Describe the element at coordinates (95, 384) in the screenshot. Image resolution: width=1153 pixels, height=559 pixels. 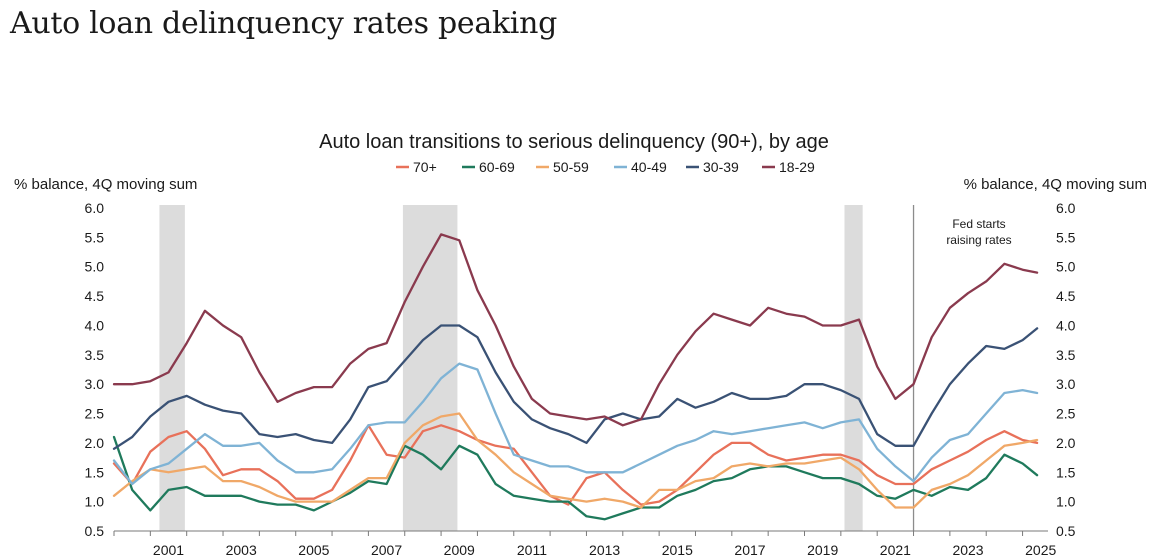
I see `y-tick-label-left: 3.0` at that location.